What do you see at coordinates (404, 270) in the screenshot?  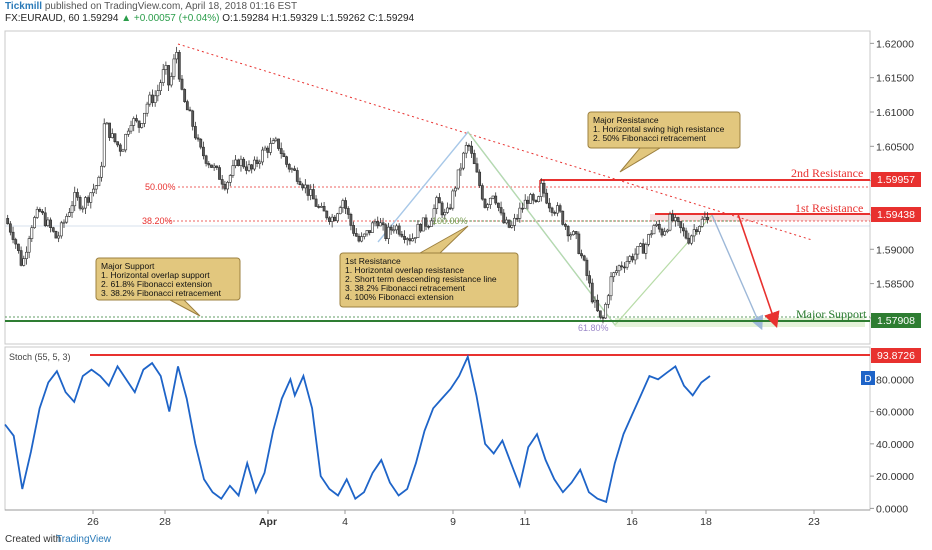 I see `first-resistance-note-line: 1. Horizontal overlap resistance` at bounding box center [404, 270].